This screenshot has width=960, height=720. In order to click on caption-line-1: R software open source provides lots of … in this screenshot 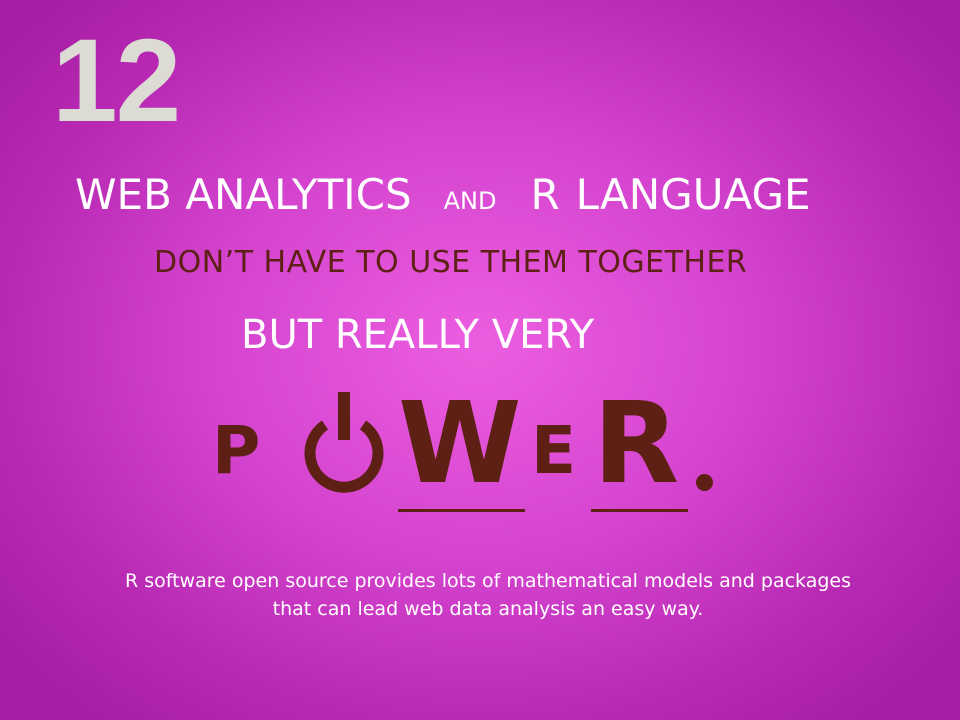, I will do `click(488, 581)`.